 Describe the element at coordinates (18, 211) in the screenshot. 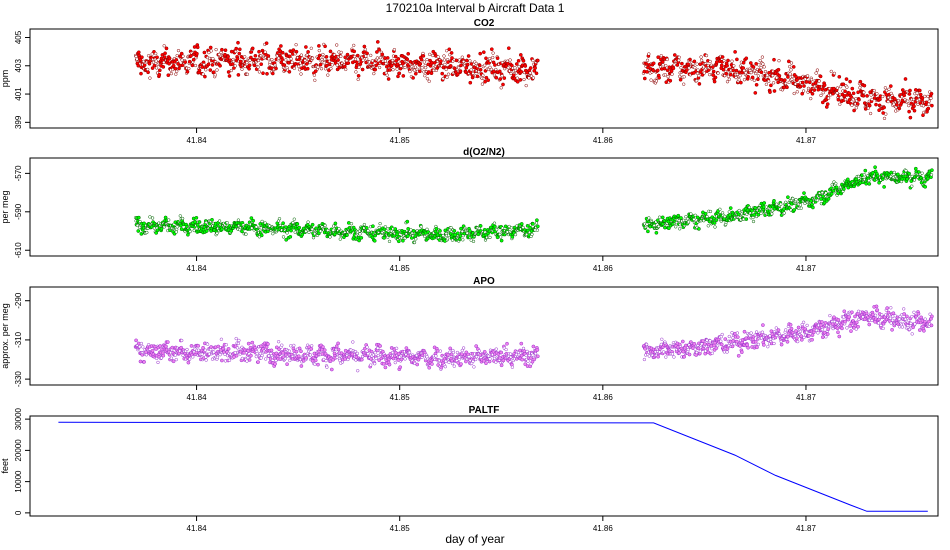

I see `y-tick-label: -590` at that location.